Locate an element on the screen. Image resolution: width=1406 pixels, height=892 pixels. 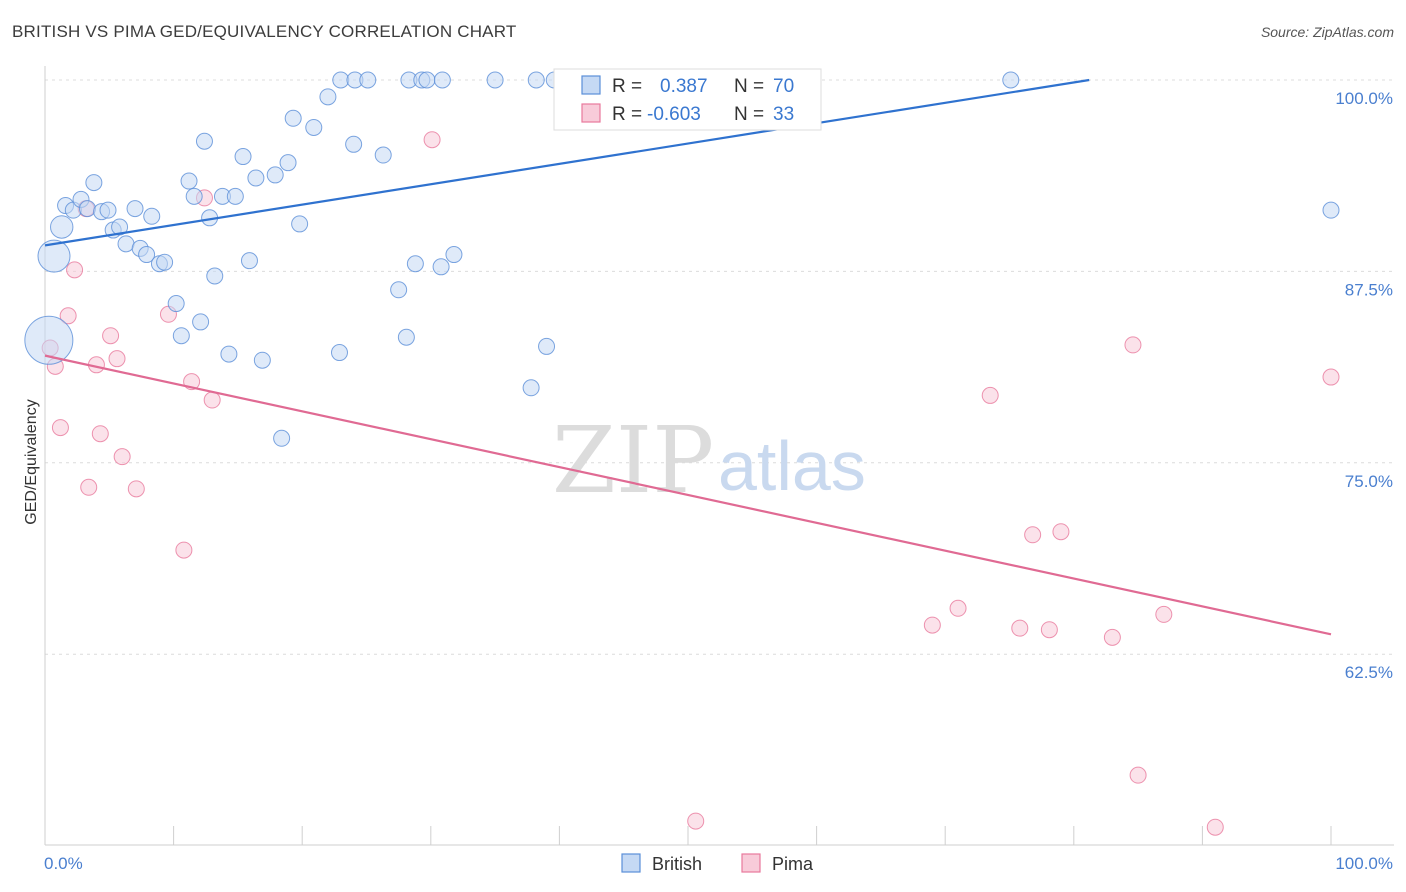
stats-british-n-label: N = is located at coordinates (749, 86).